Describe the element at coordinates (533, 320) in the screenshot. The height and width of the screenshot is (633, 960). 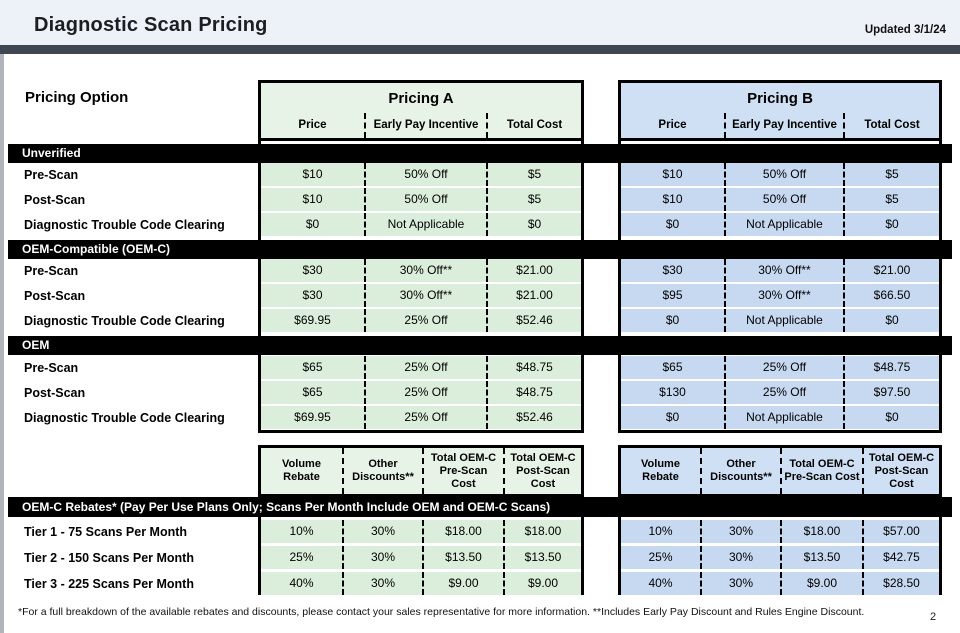
I see `total-cost-cell: $52.46` at that location.